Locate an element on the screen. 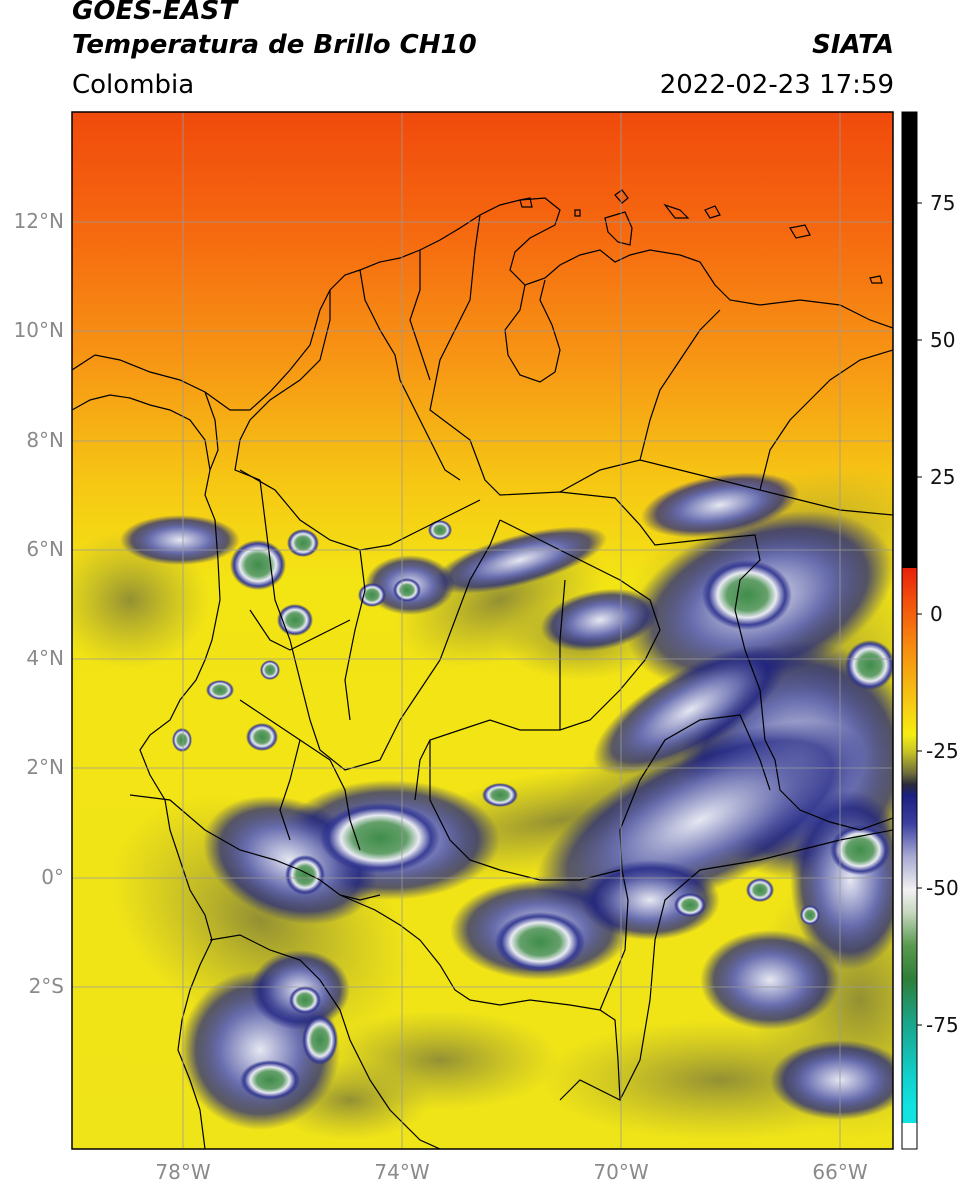 This screenshot has width=966, height=1190. lake-maracaibo is located at coordinates (532, 331).